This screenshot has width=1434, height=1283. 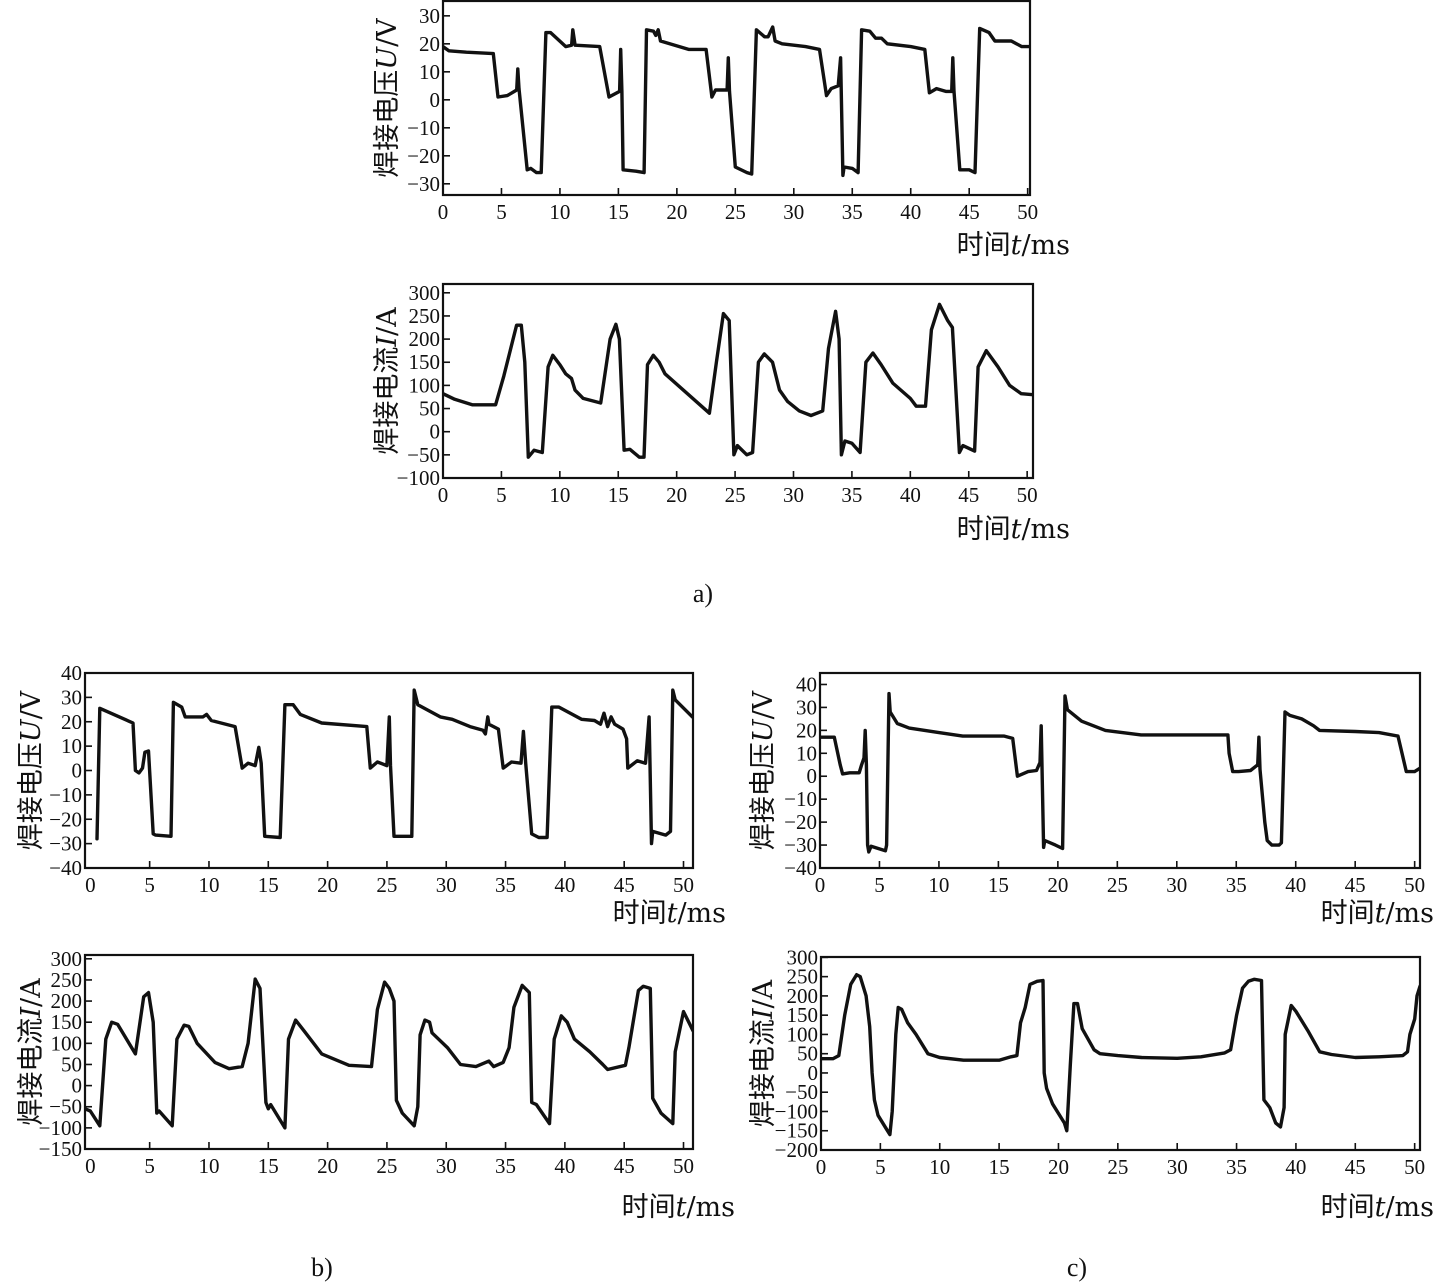 I want to click on x-axis-label: 时间t/ms, so click(x=1377, y=913).